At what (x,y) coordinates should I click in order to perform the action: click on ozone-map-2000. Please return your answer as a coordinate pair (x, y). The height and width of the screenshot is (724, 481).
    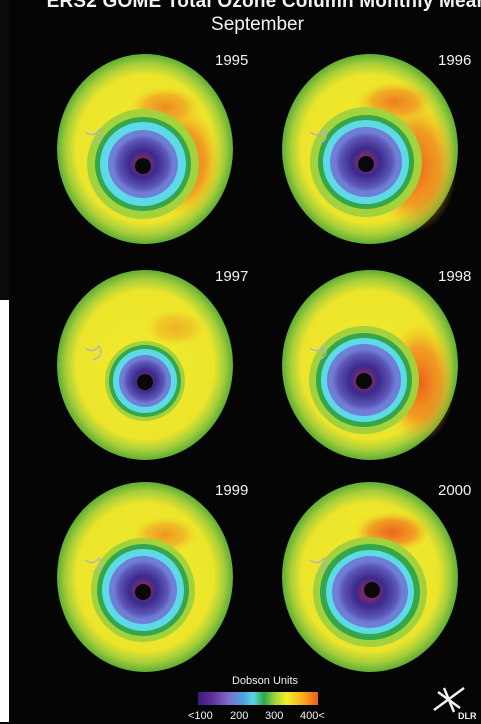
    Looking at the image, I should click on (370, 577).